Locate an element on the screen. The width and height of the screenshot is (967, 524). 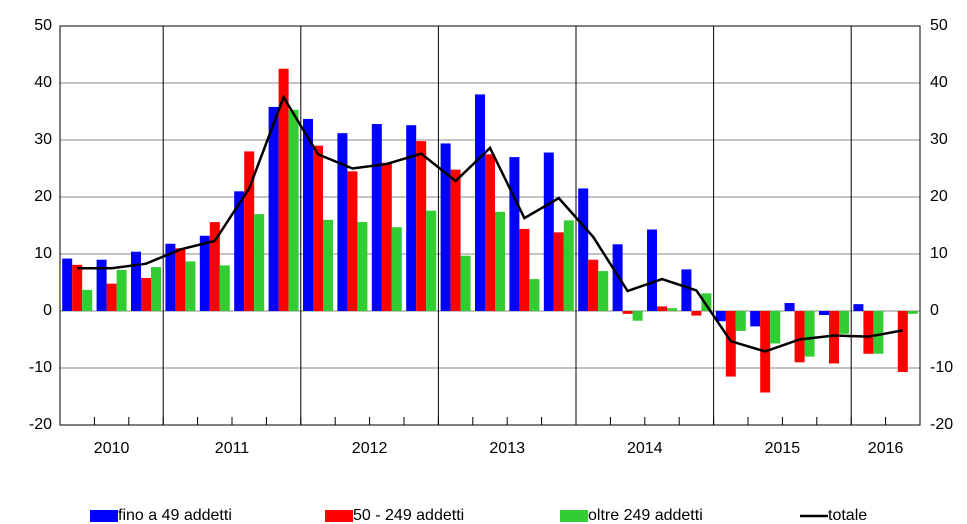
legend-label: 50 - 249 addetti is located at coordinates (408, 515).